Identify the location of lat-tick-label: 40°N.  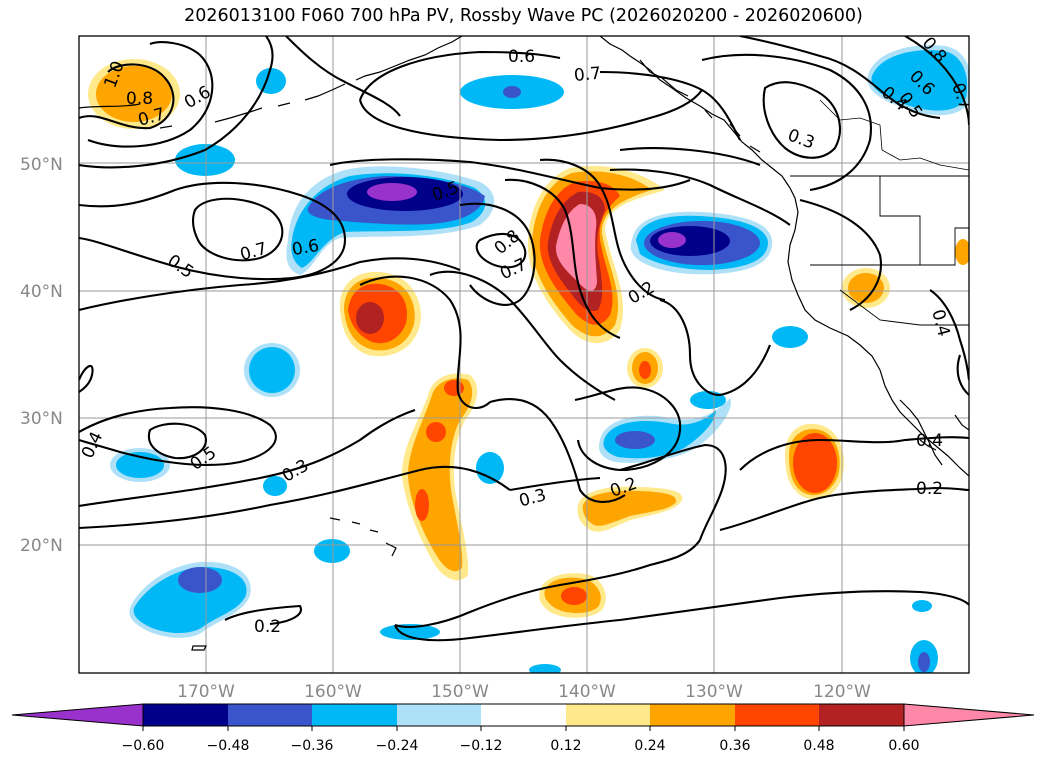
(41, 292).